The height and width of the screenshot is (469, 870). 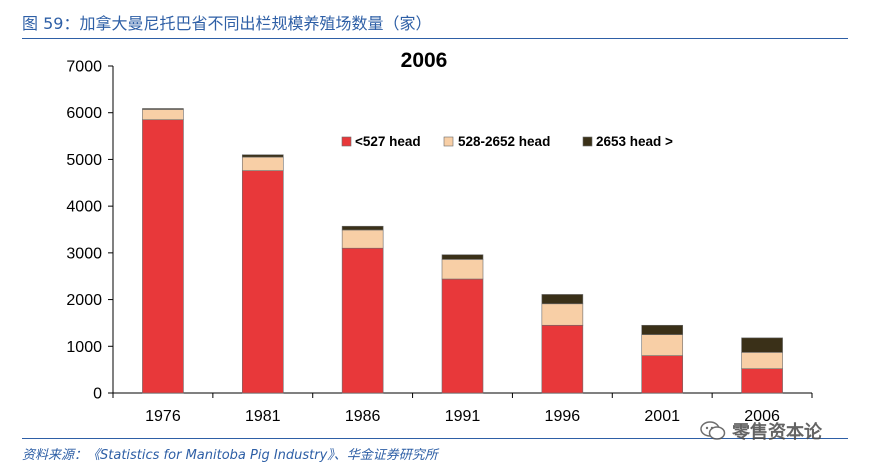 What do you see at coordinates (84, 207) in the screenshot?
I see `y-tick-label: 4000` at bounding box center [84, 207].